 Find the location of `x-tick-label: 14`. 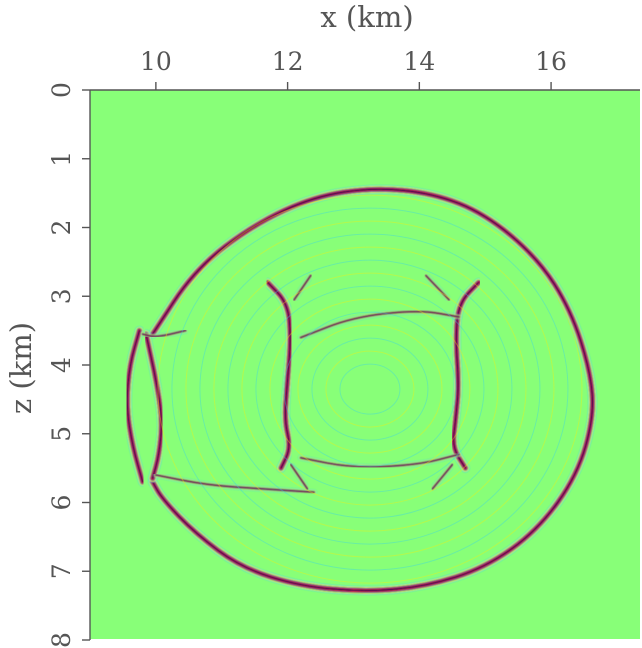

x-tick-label: 14 is located at coordinates (419, 61).